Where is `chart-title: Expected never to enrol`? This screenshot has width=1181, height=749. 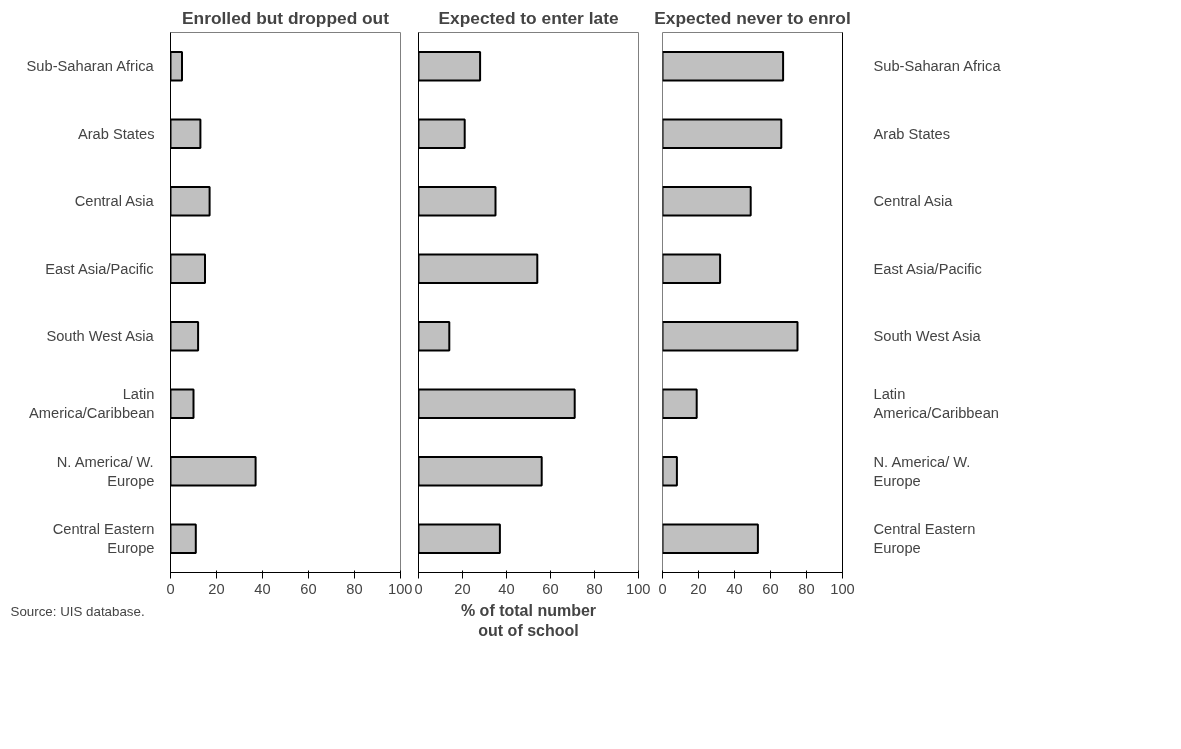
chart-title: Expected never to enrol is located at coordinates (752, 17).